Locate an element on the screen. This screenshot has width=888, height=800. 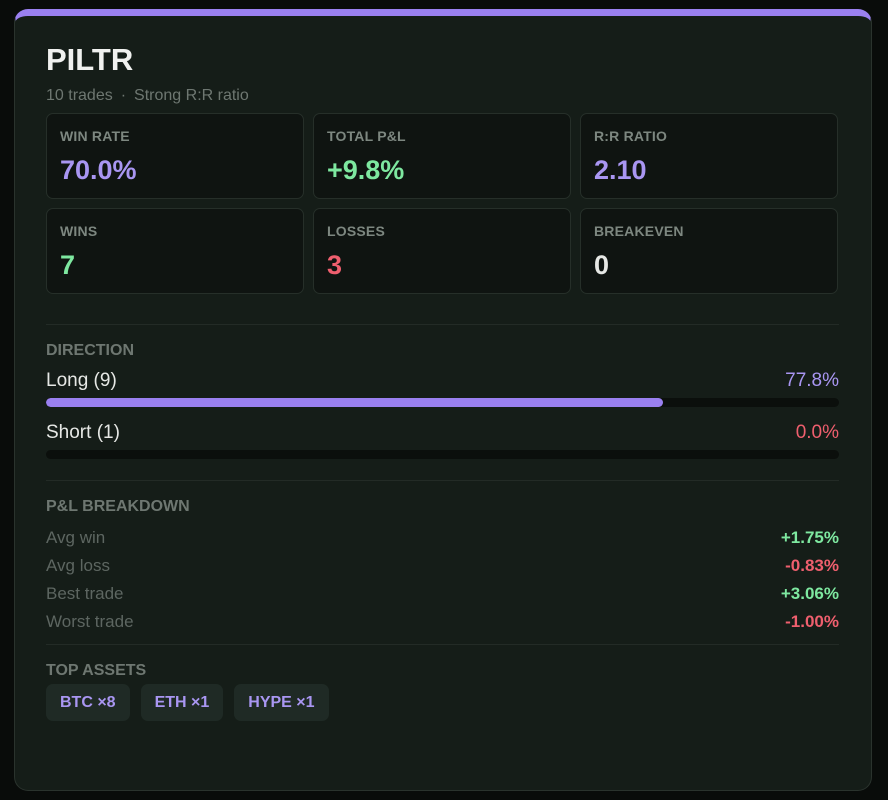
direction-heading: DIRECTION is located at coordinates (90, 350).